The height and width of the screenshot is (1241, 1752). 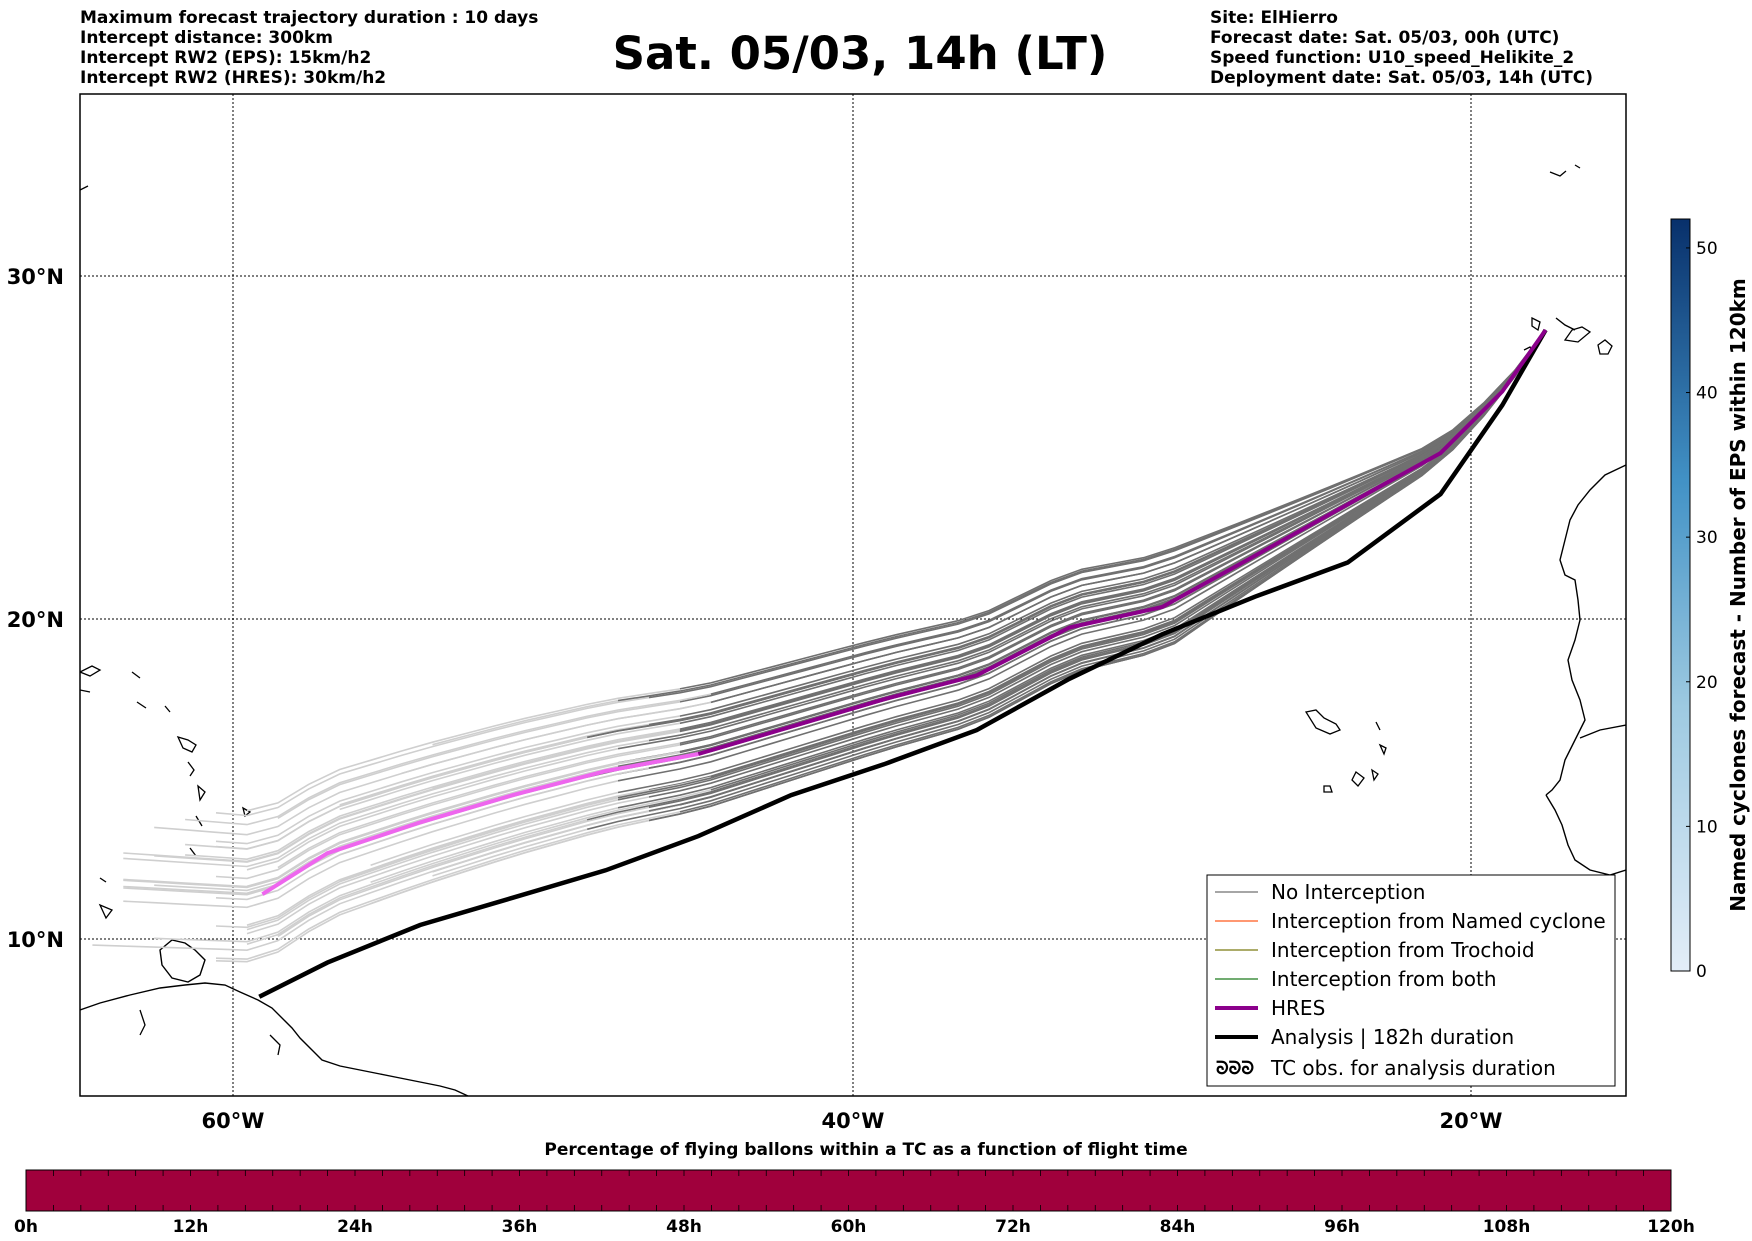 What do you see at coordinates (1507, 1227) in the screenshot?
I see `bar-tick-label: 108h` at bounding box center [1507, 1227].